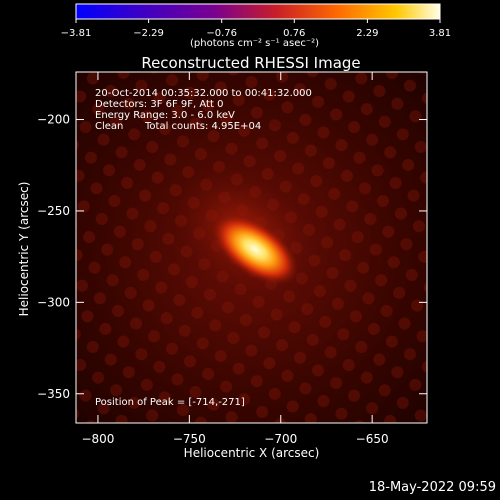  What do you see at coordinates (159, 104) in the screenshot?
I see `annotation-detectors: Detectors: 3F 6F 9F, Att 0` at bounding box center [159, 104].